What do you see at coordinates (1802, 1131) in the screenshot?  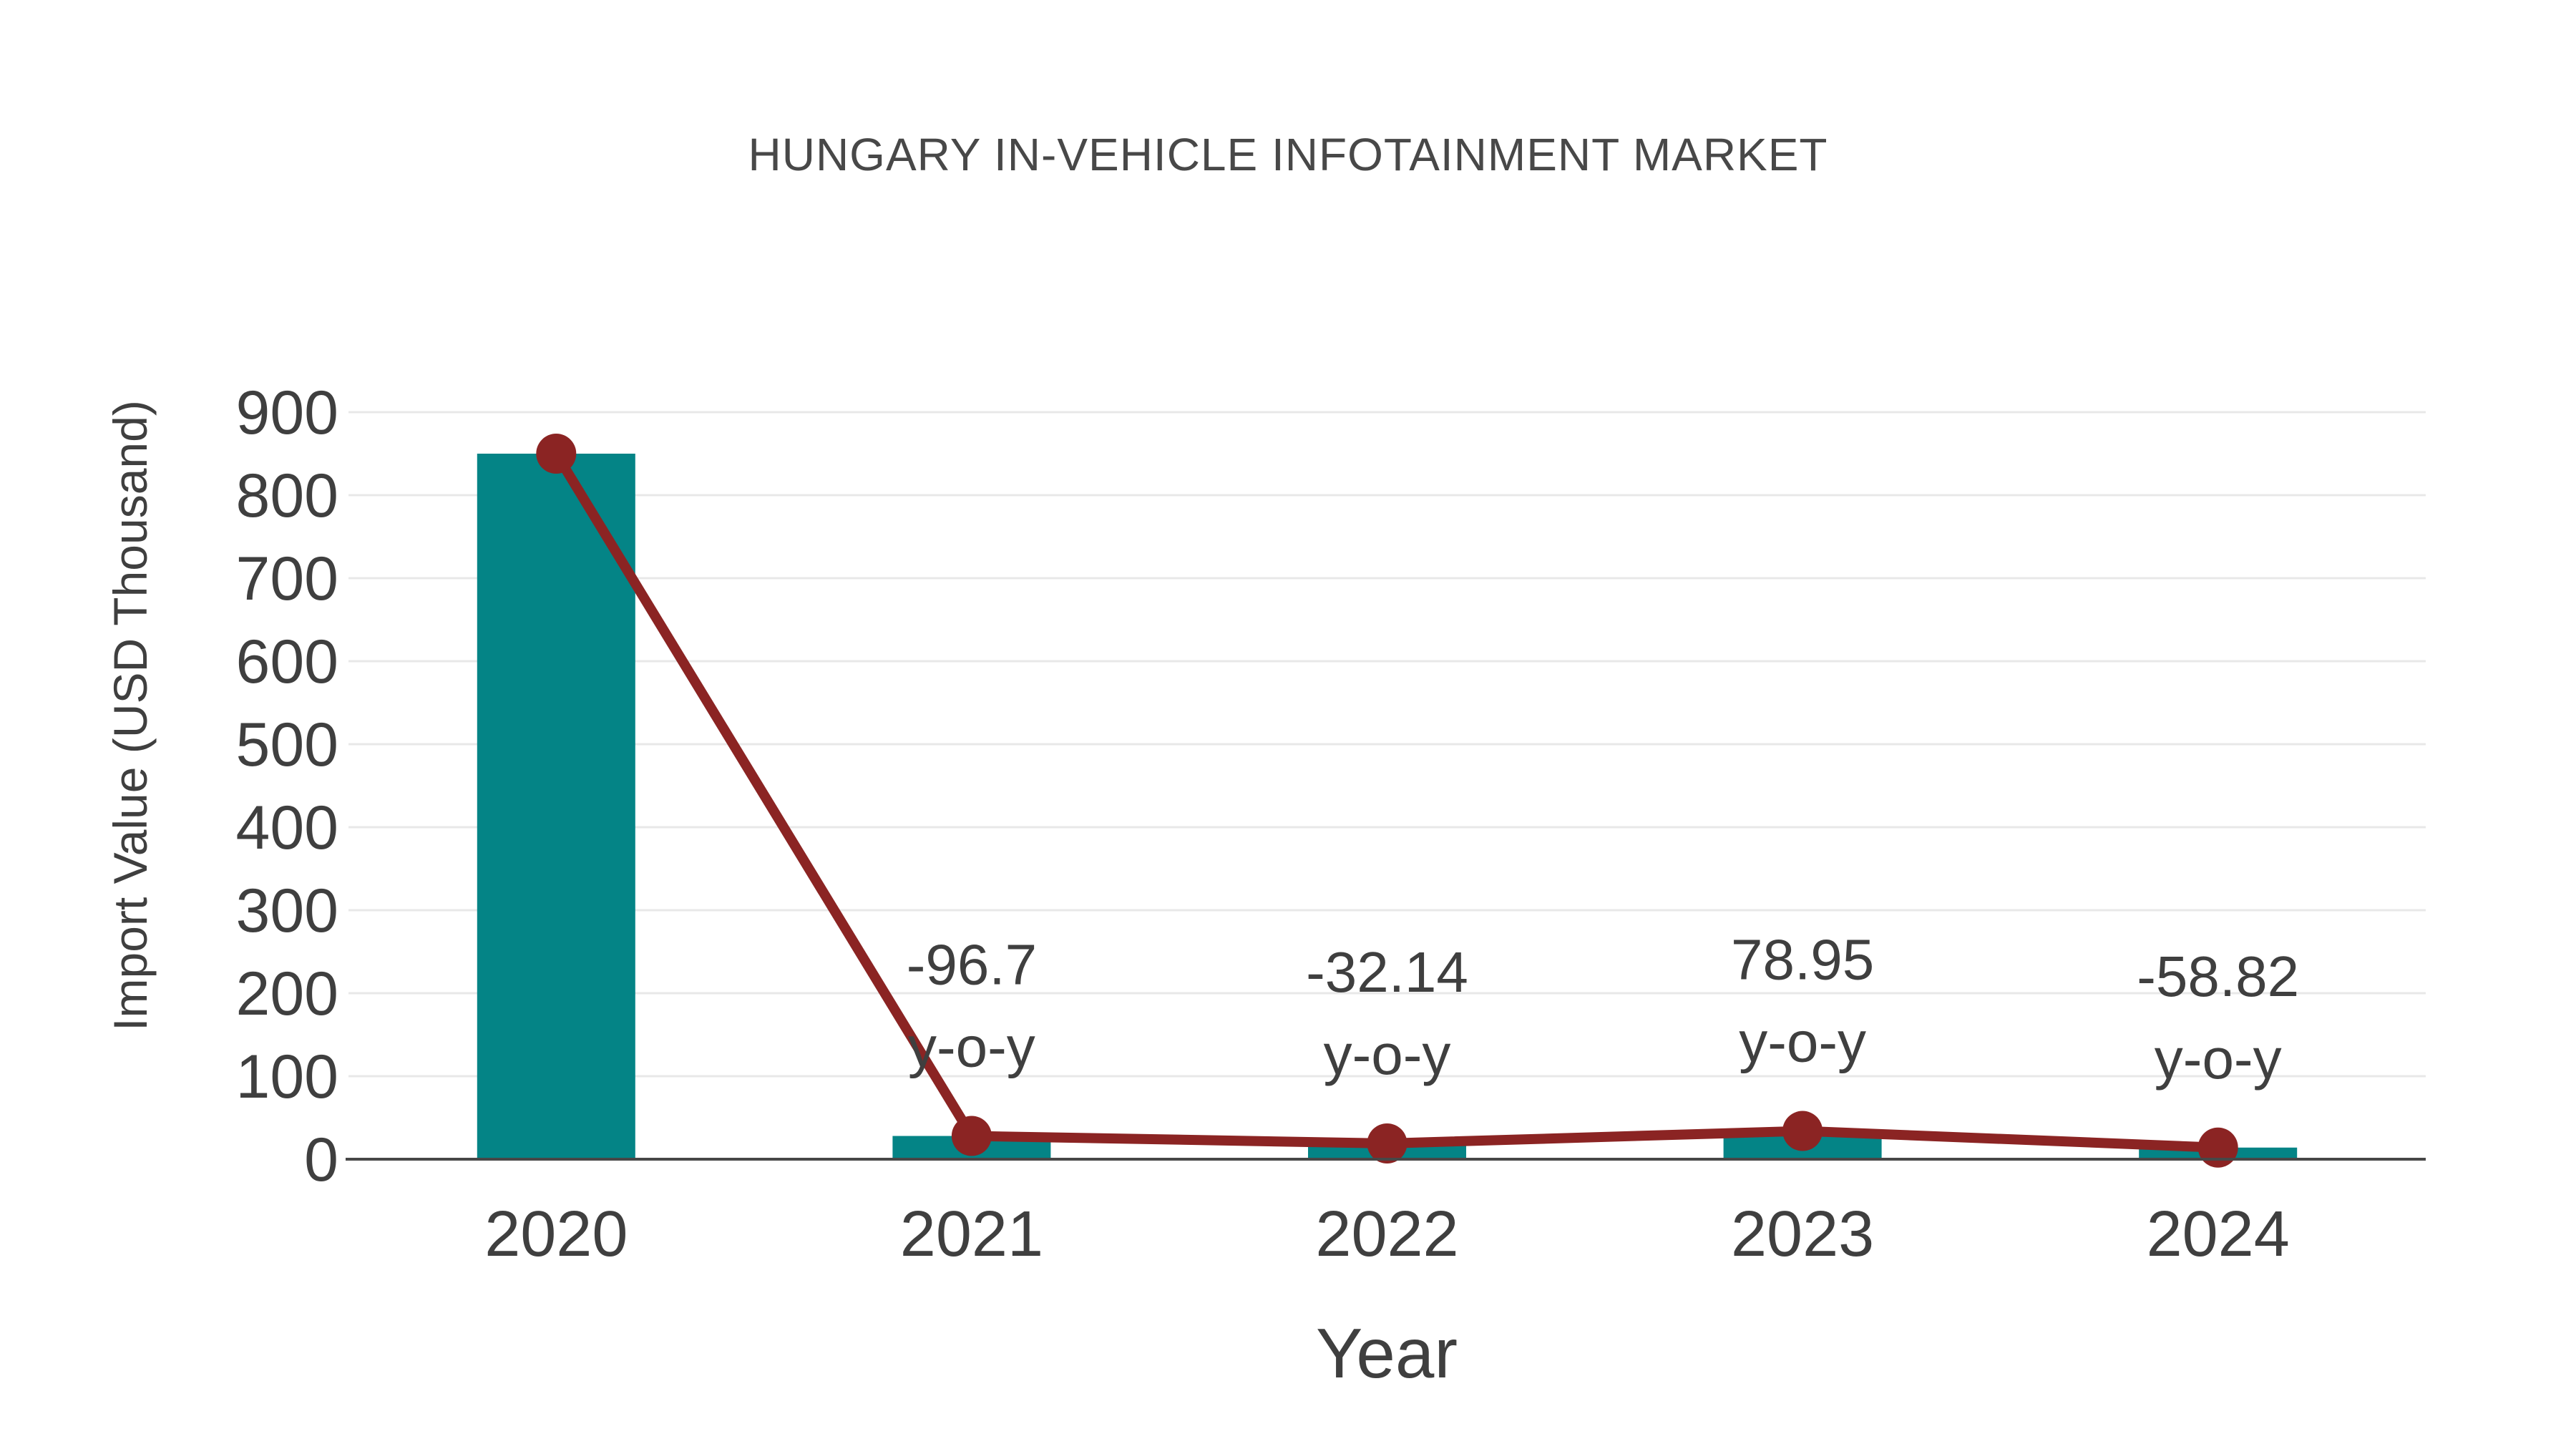 I see `line-marker-2023` at bounding box center [1802, 1131].